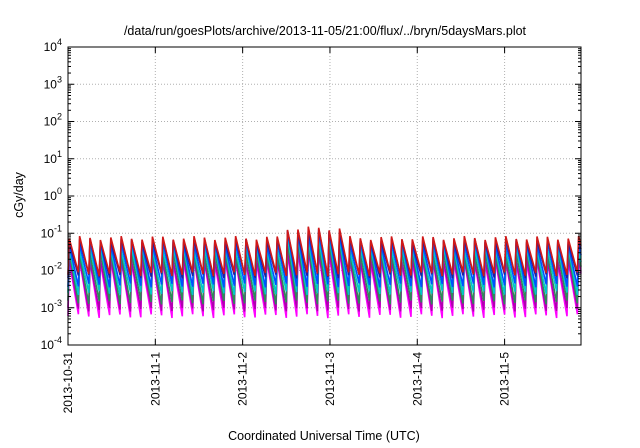  I want to click on y-tick-label: 10³, so click(53, 82).